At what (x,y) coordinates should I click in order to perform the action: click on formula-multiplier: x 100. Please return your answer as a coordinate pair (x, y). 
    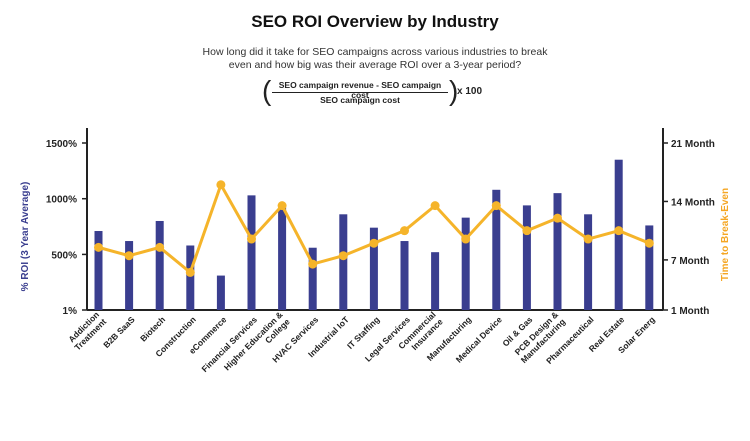
    Looking at the image, I should click on (470, 91).